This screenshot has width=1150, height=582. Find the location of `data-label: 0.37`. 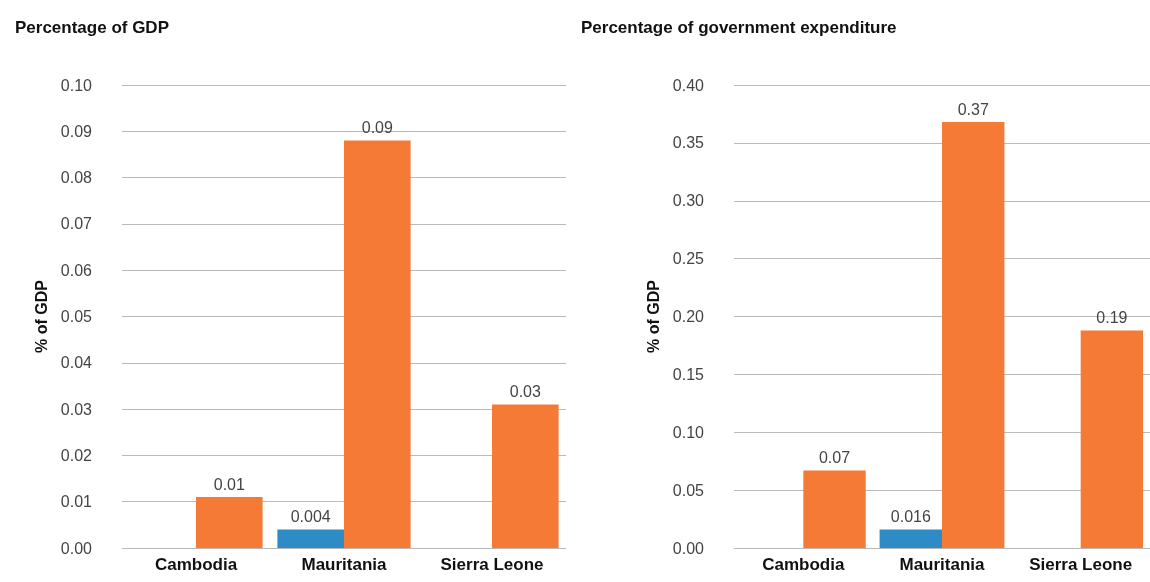

data-label: 0.37 is located at coordinates (973, 109).